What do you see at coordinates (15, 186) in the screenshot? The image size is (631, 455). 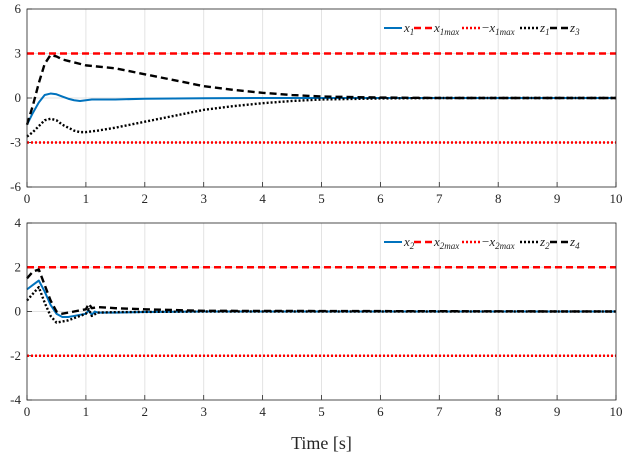 I see `y-tick-label: -6` at bounding box center [15, 186].